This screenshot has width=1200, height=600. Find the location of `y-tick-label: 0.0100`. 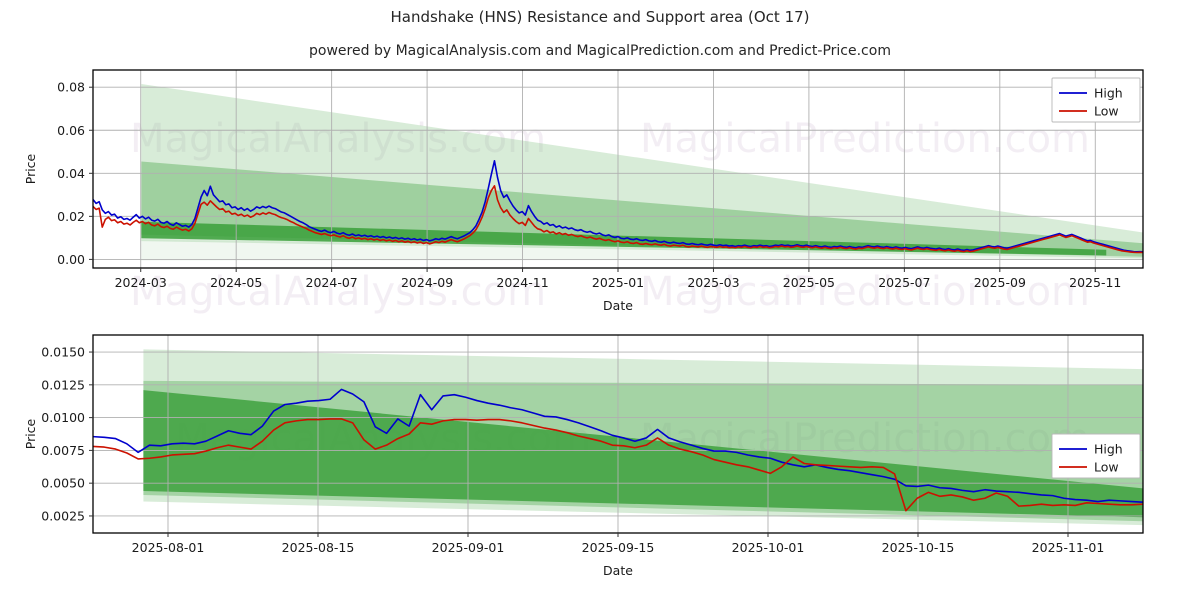

y-tick-label: 0.0100 is located at coordinates (63, 417).